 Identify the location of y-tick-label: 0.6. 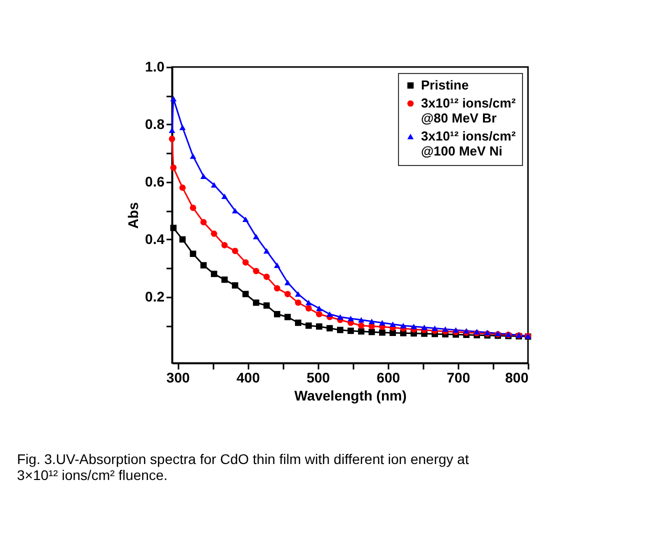
(155, 181).